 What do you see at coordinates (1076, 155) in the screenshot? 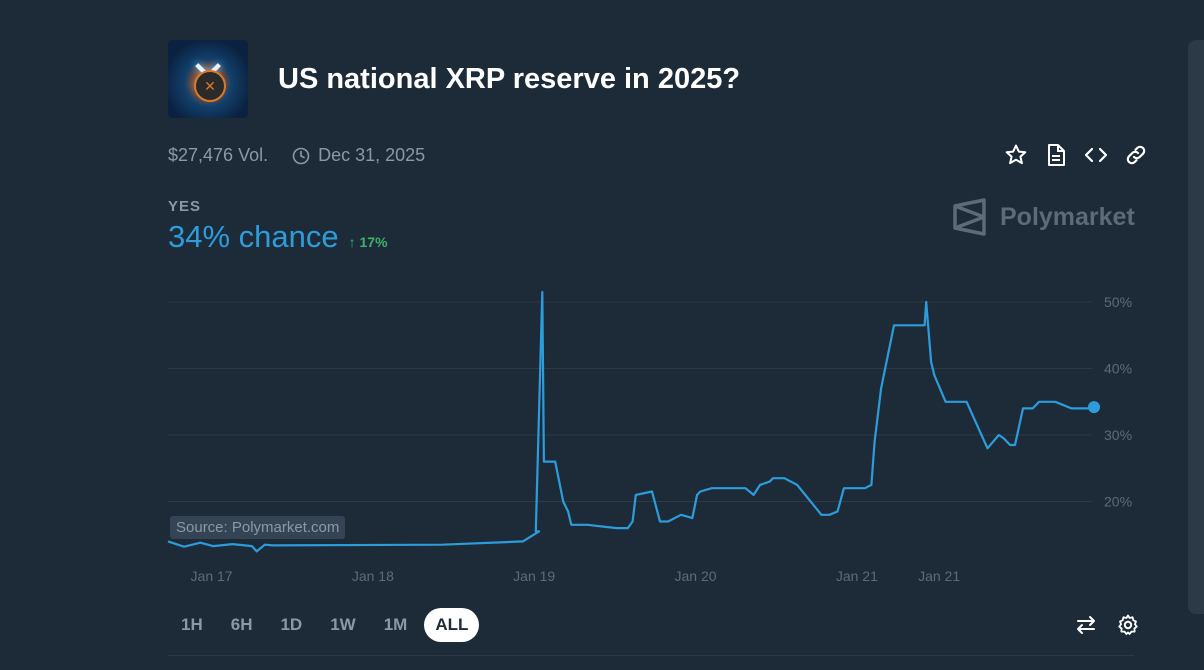
I see `market-actions` at bounding box center [1076, 155].